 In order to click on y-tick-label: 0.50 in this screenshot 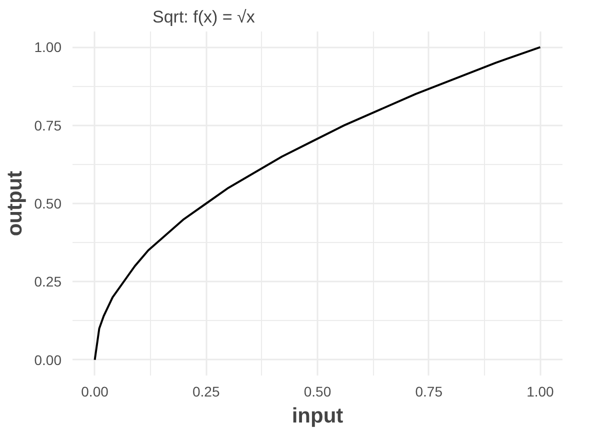, I will do `click(48, 204)`.